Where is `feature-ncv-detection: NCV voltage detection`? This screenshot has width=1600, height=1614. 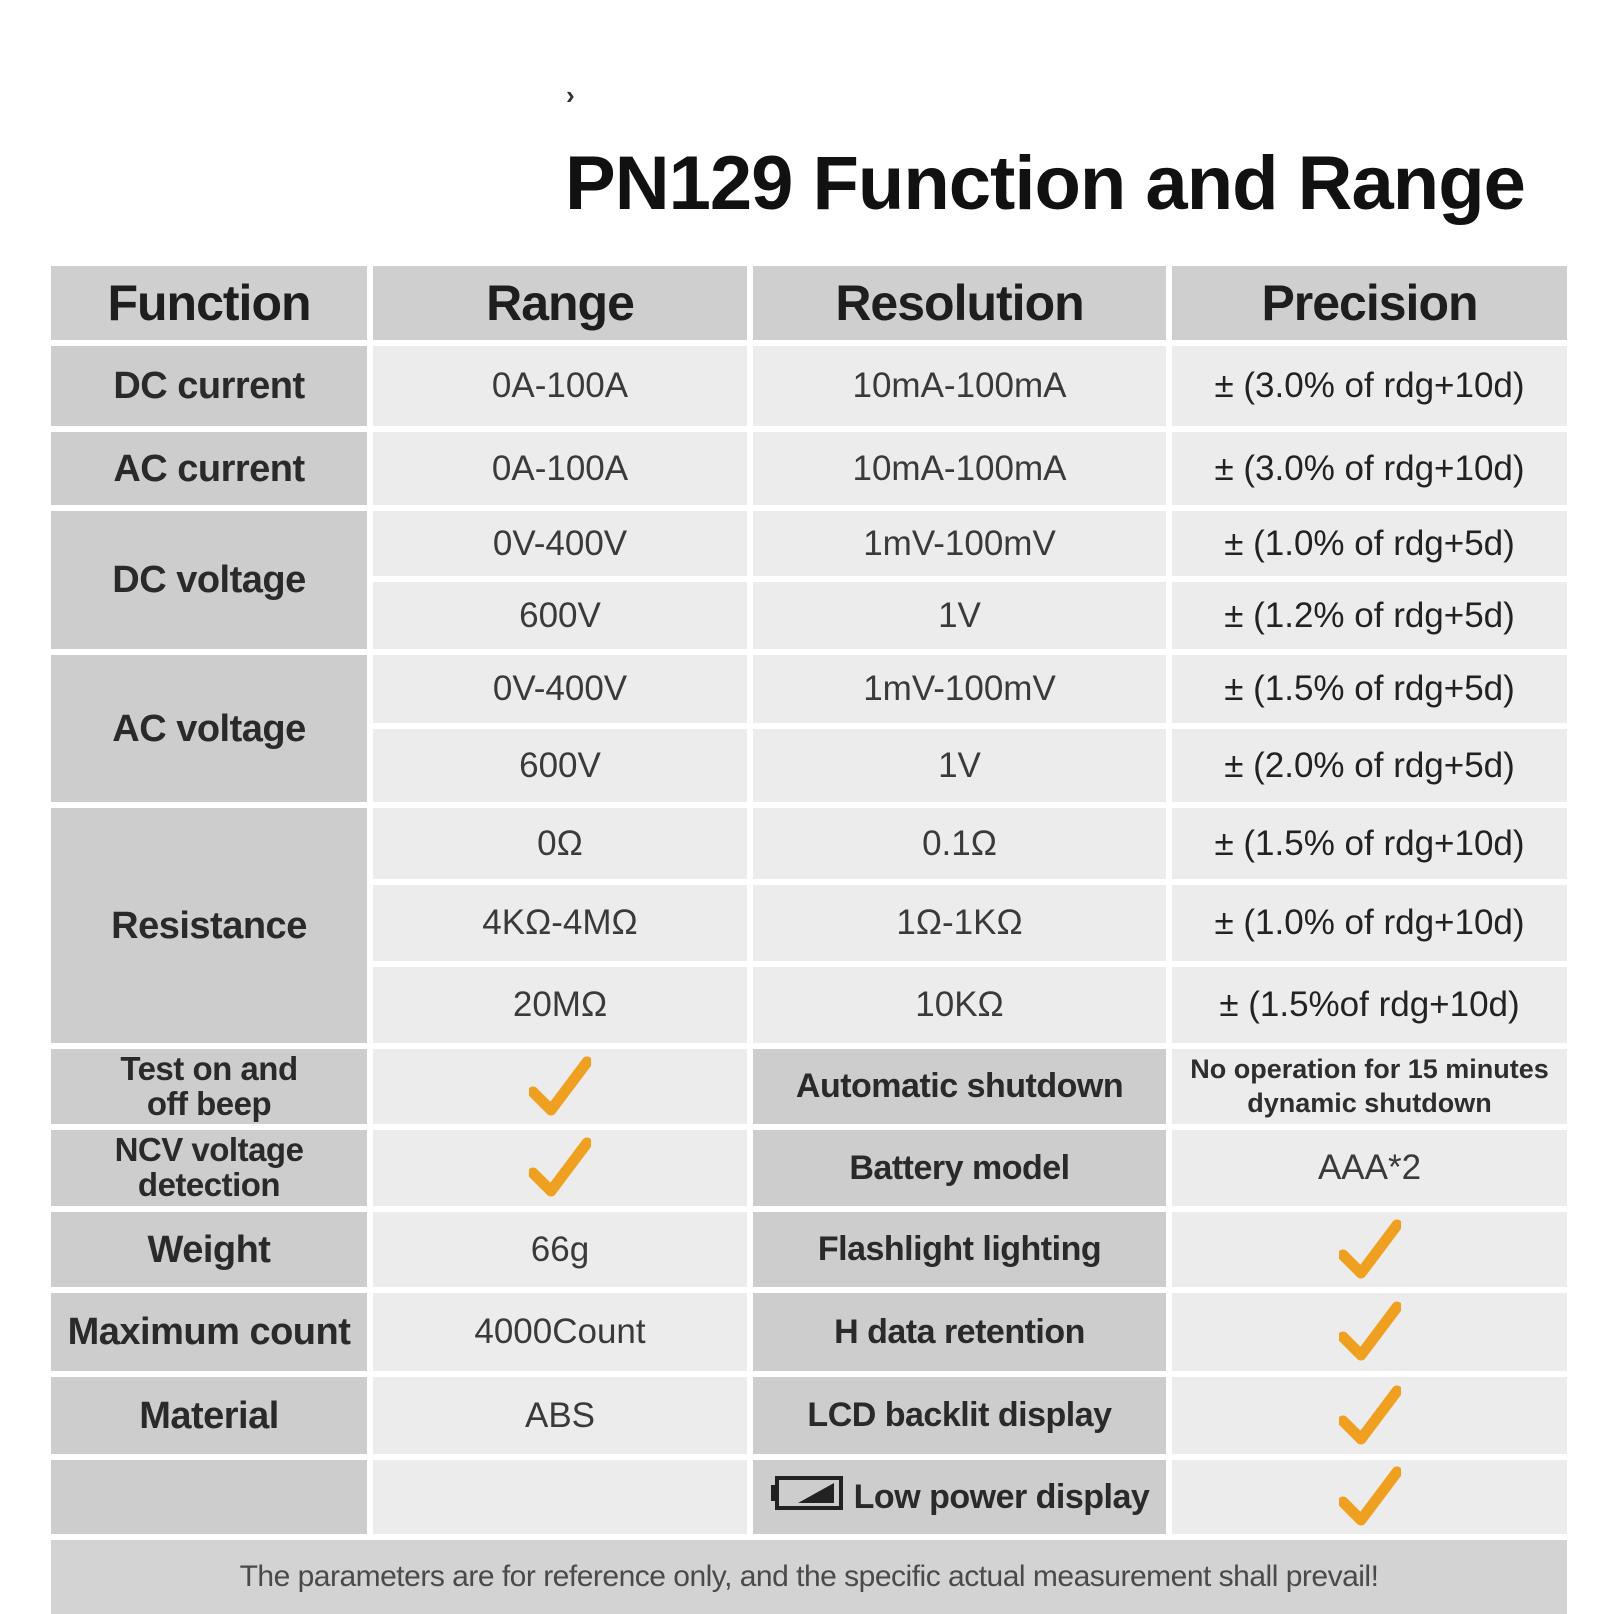 feature-ncv-detection: NCV voltage detection is located at coordinates (209, 1168).